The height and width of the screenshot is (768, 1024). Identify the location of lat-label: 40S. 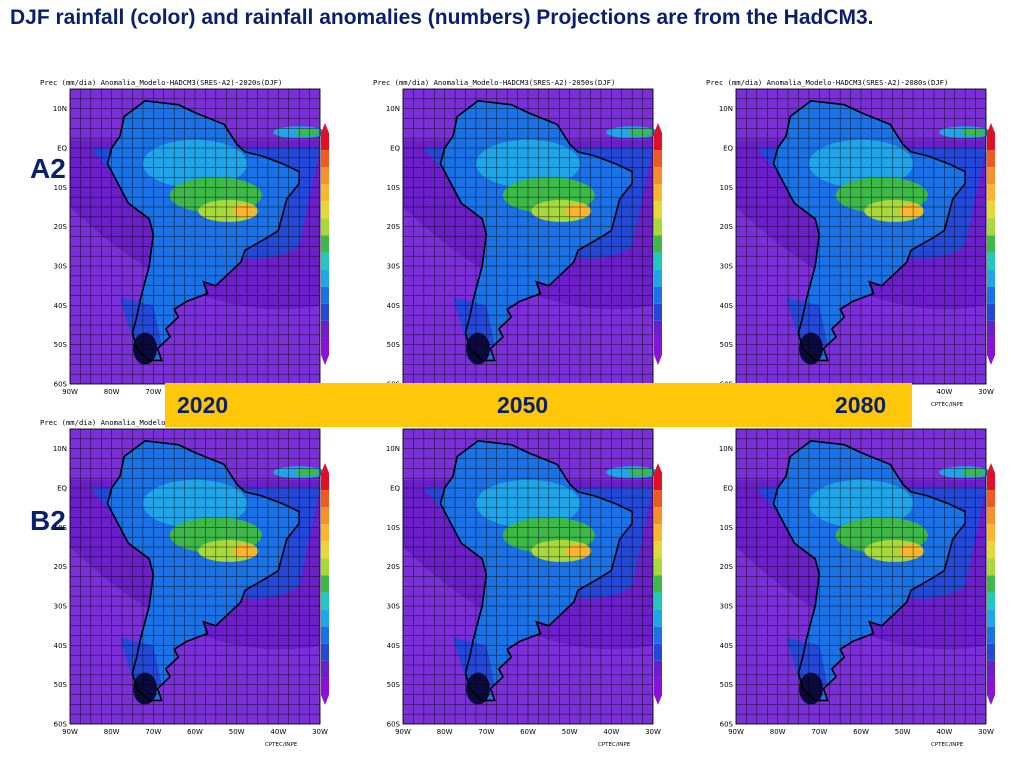
(394, 306).